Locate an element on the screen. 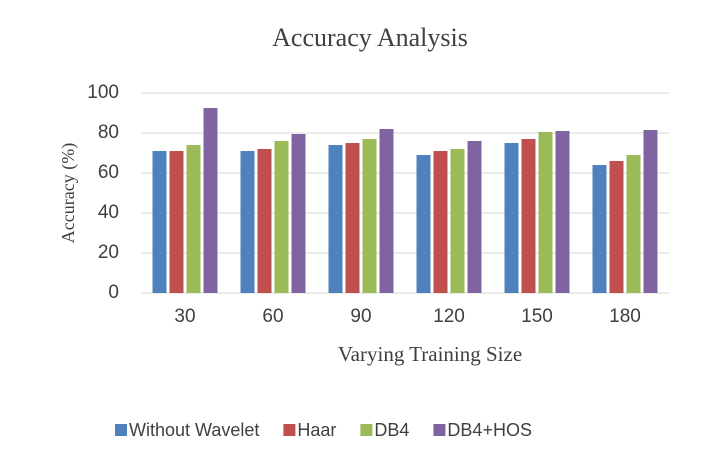 The image size is (707, 462). x-axis-label: Varying Training Size is located at coordinates (430, 354).